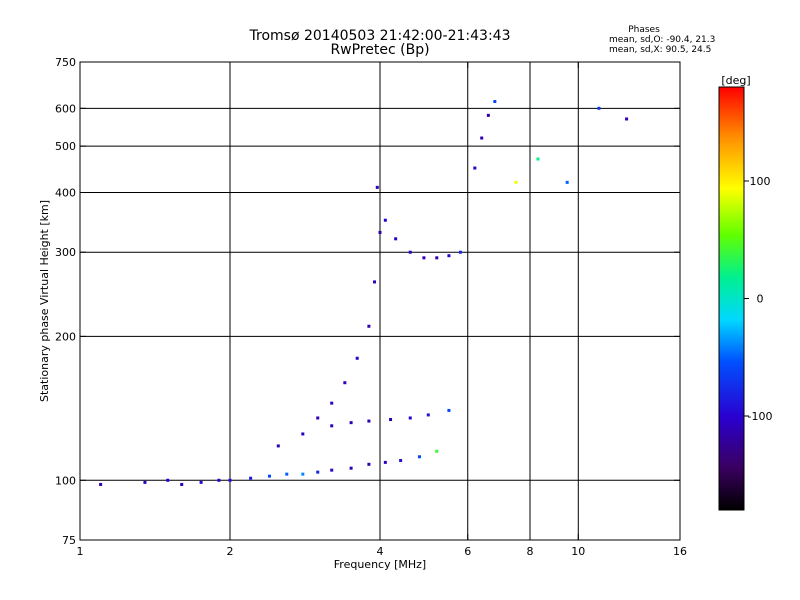 The width and height of the screenshot is (800, 600). I want to click on x-axis-label: Frequency [MHz], so click(380, 564).